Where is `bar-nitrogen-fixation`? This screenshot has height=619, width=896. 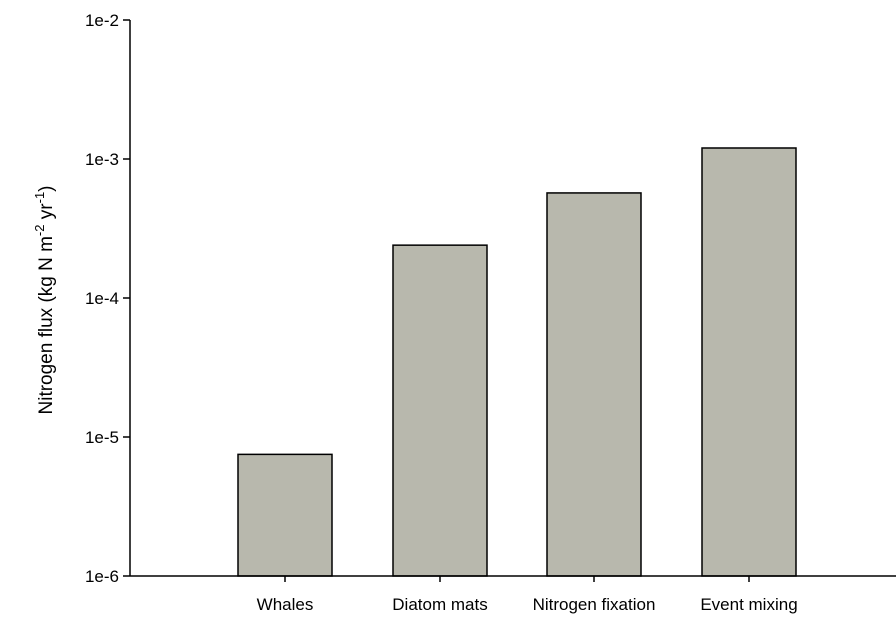
bar-nitrogen-fixation is located at coordinates (594, 384).